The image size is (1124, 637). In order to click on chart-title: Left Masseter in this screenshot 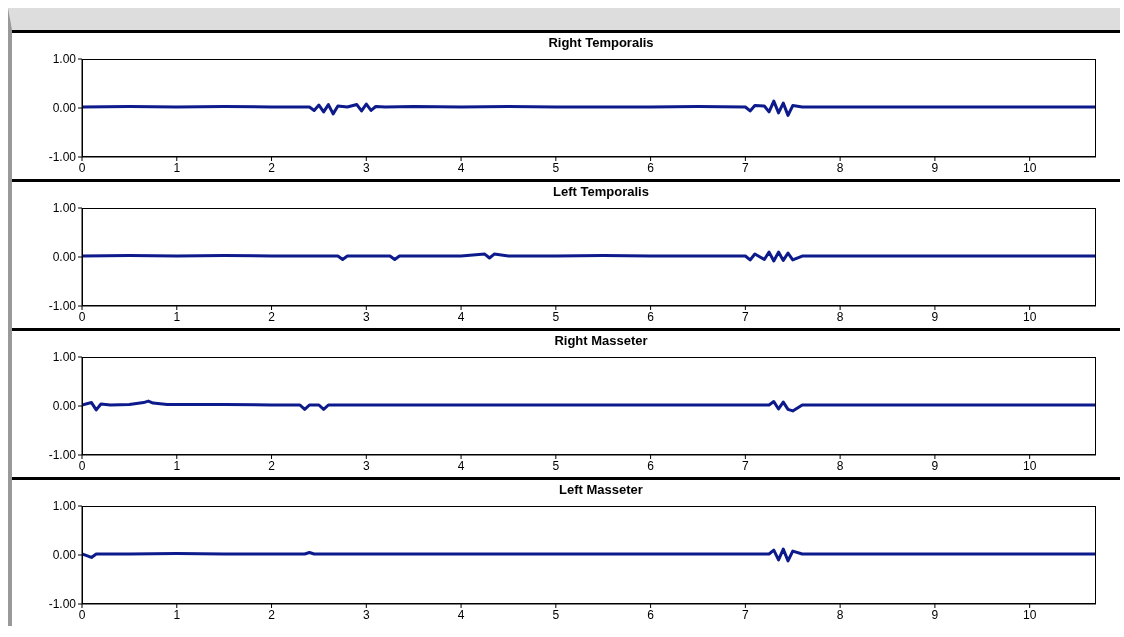, I will do `click(601, 490)`.